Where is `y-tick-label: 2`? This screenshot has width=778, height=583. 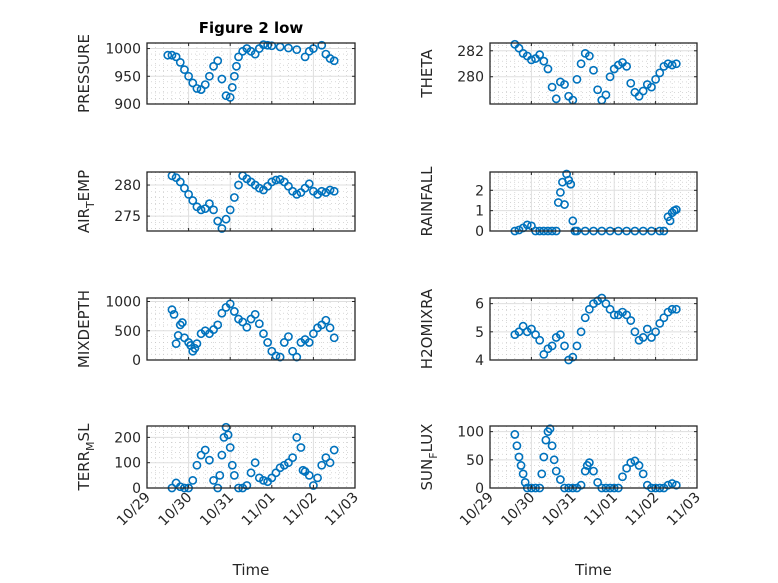
y-tick-label: 2 is located at coordinates (479, 191).